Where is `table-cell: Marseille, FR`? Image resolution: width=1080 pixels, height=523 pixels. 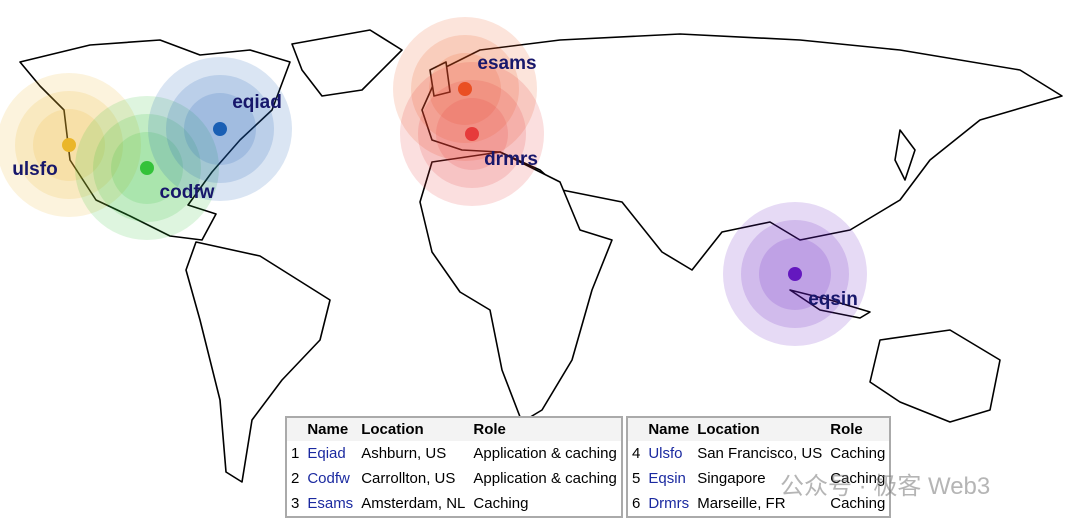 table-cell: Marseille, FR is located at coordinates (741, 503).